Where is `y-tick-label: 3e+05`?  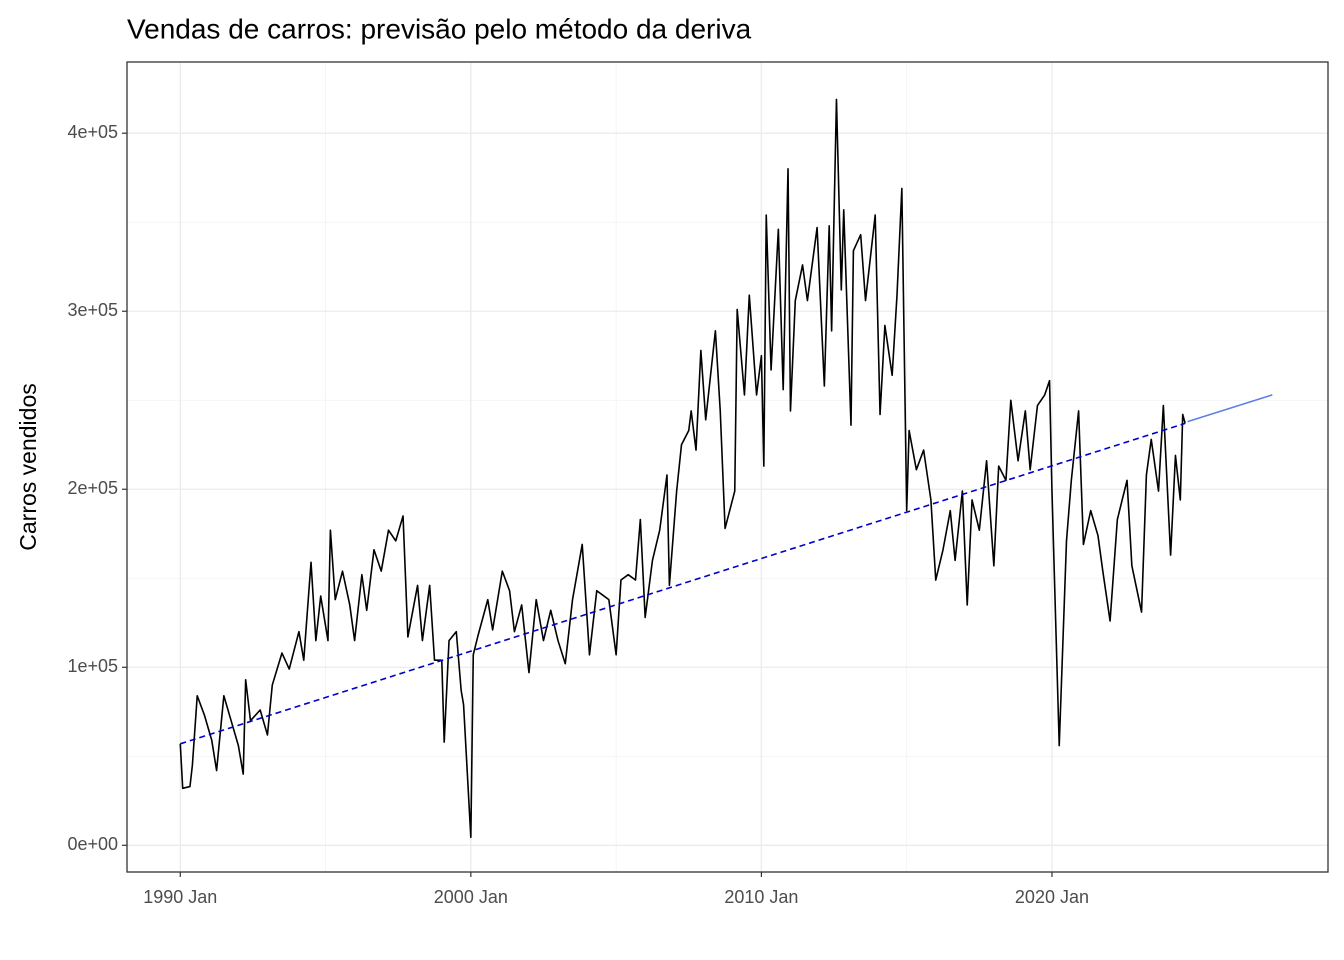 y-tick-label: 3e+05 is located at coordinates (92, 310).